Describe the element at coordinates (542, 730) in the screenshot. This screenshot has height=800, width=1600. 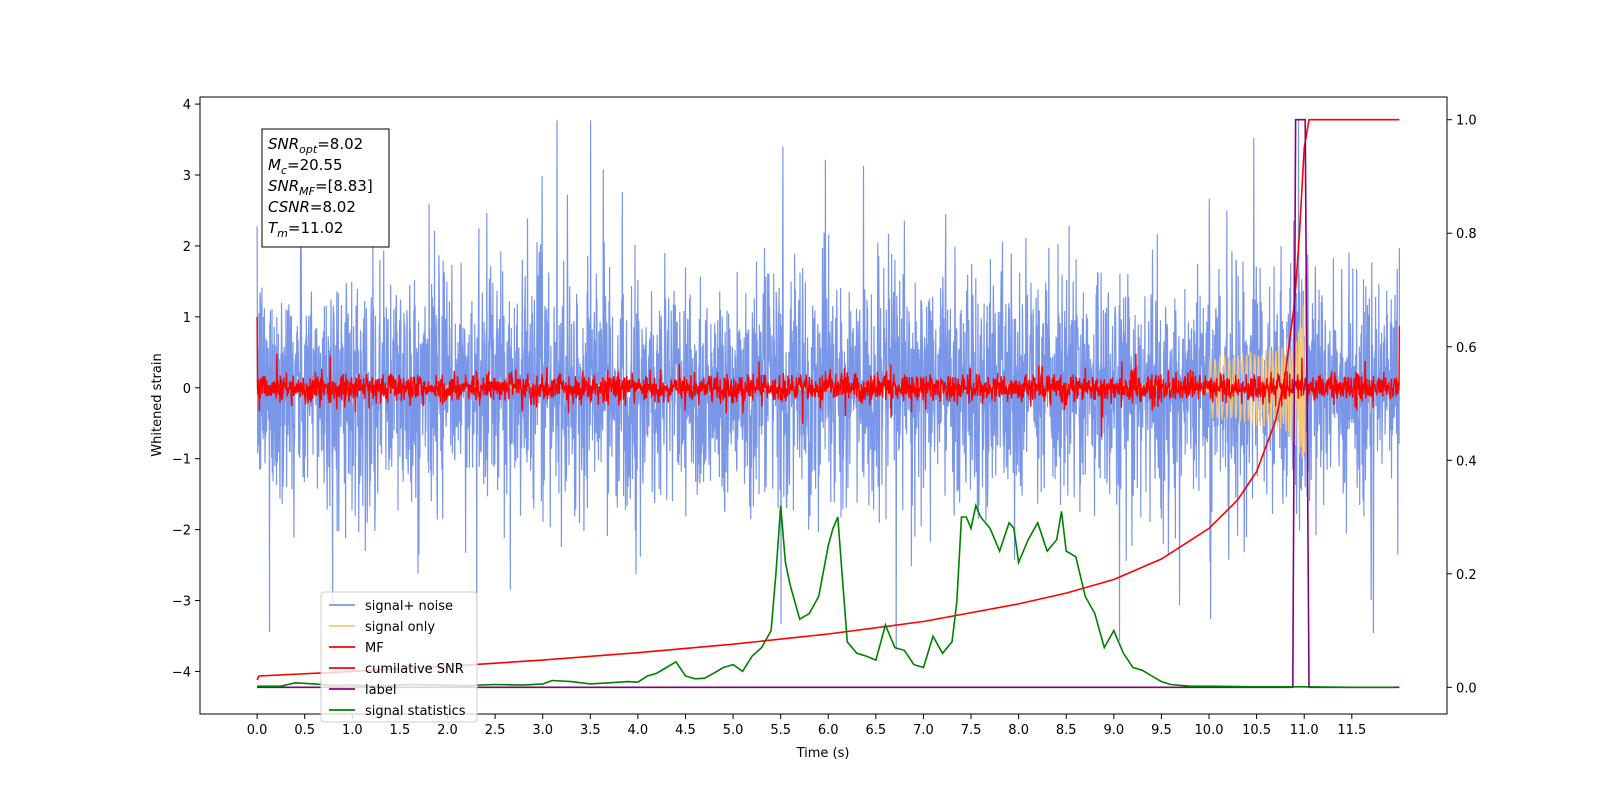
I see `x-tick-label: 3.0` at that location.